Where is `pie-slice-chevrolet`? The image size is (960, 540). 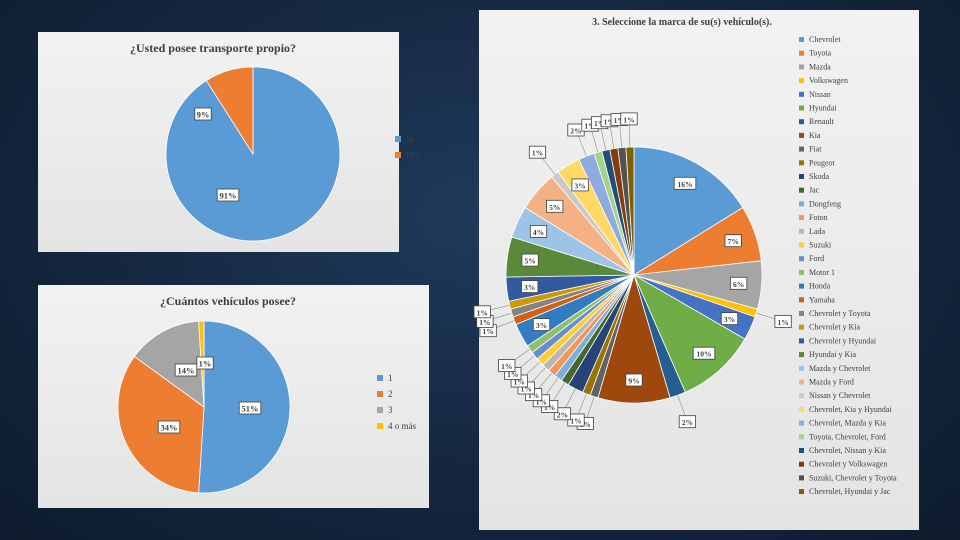
pie-slice-chevrolet is located at coordinates (688, 211).